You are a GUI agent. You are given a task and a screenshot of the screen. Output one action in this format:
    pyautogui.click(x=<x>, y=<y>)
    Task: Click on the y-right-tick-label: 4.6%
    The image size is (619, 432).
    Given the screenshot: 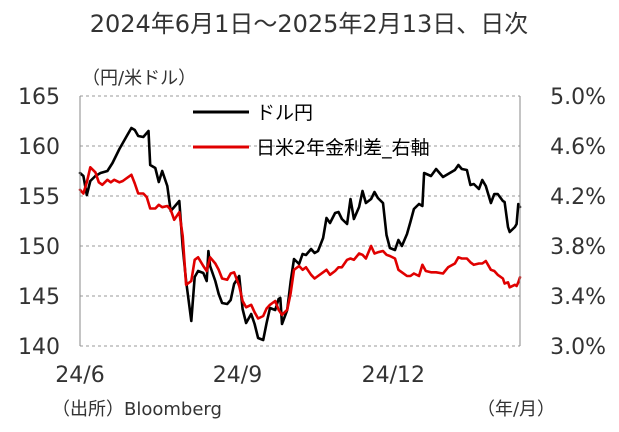 What is the action you would take?
    pyautogui.click(x=578, y=147)
    